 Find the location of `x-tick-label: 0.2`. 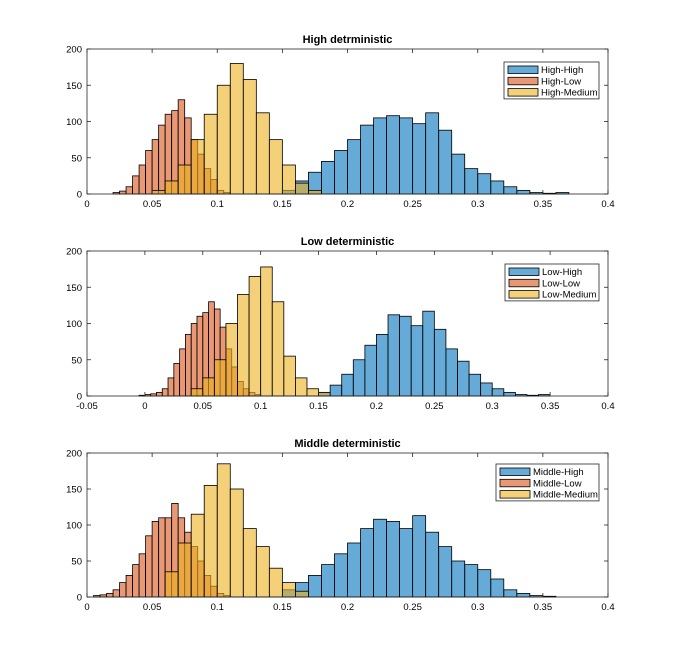

x-tick-label: 0.2 is located at coordinates (347, 204).